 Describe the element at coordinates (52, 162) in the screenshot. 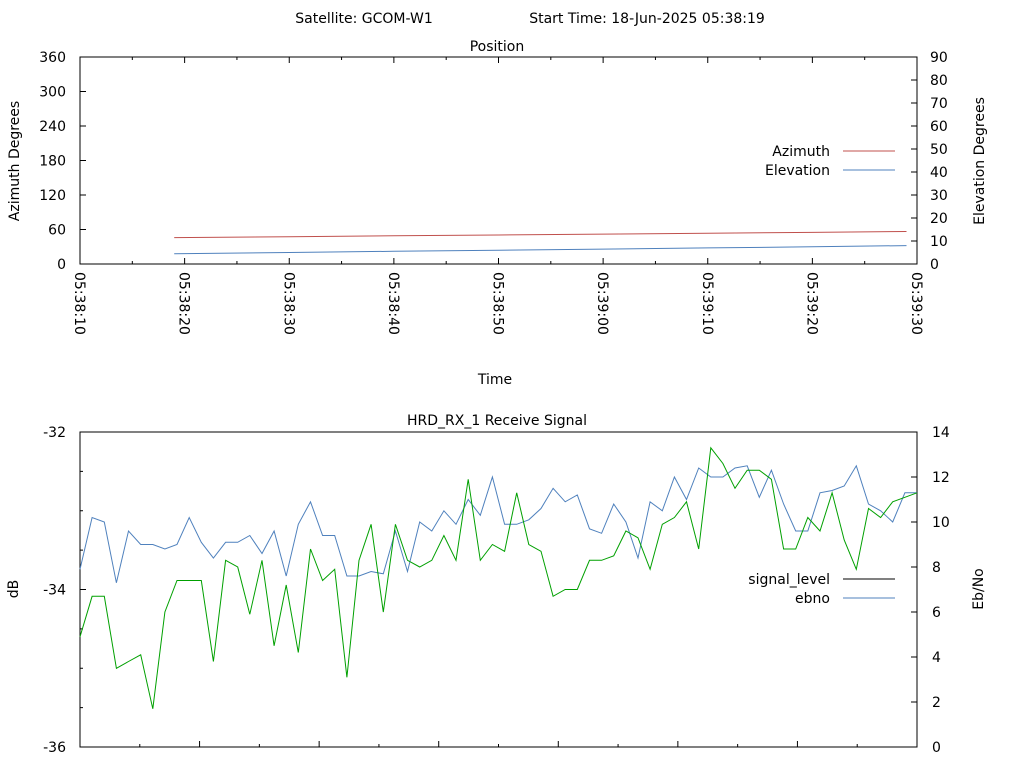

I see `azimuth-tick-label: 180` at that location.